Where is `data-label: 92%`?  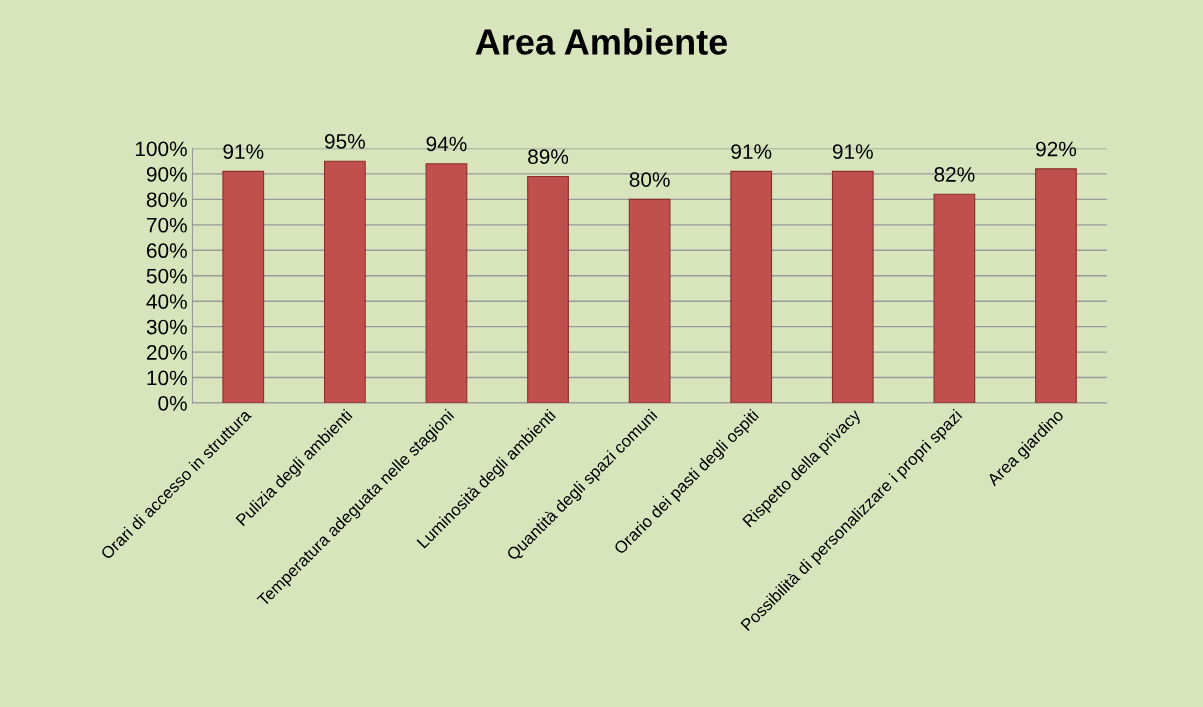
data-label: 92% is located at coordinates (1056, 149).